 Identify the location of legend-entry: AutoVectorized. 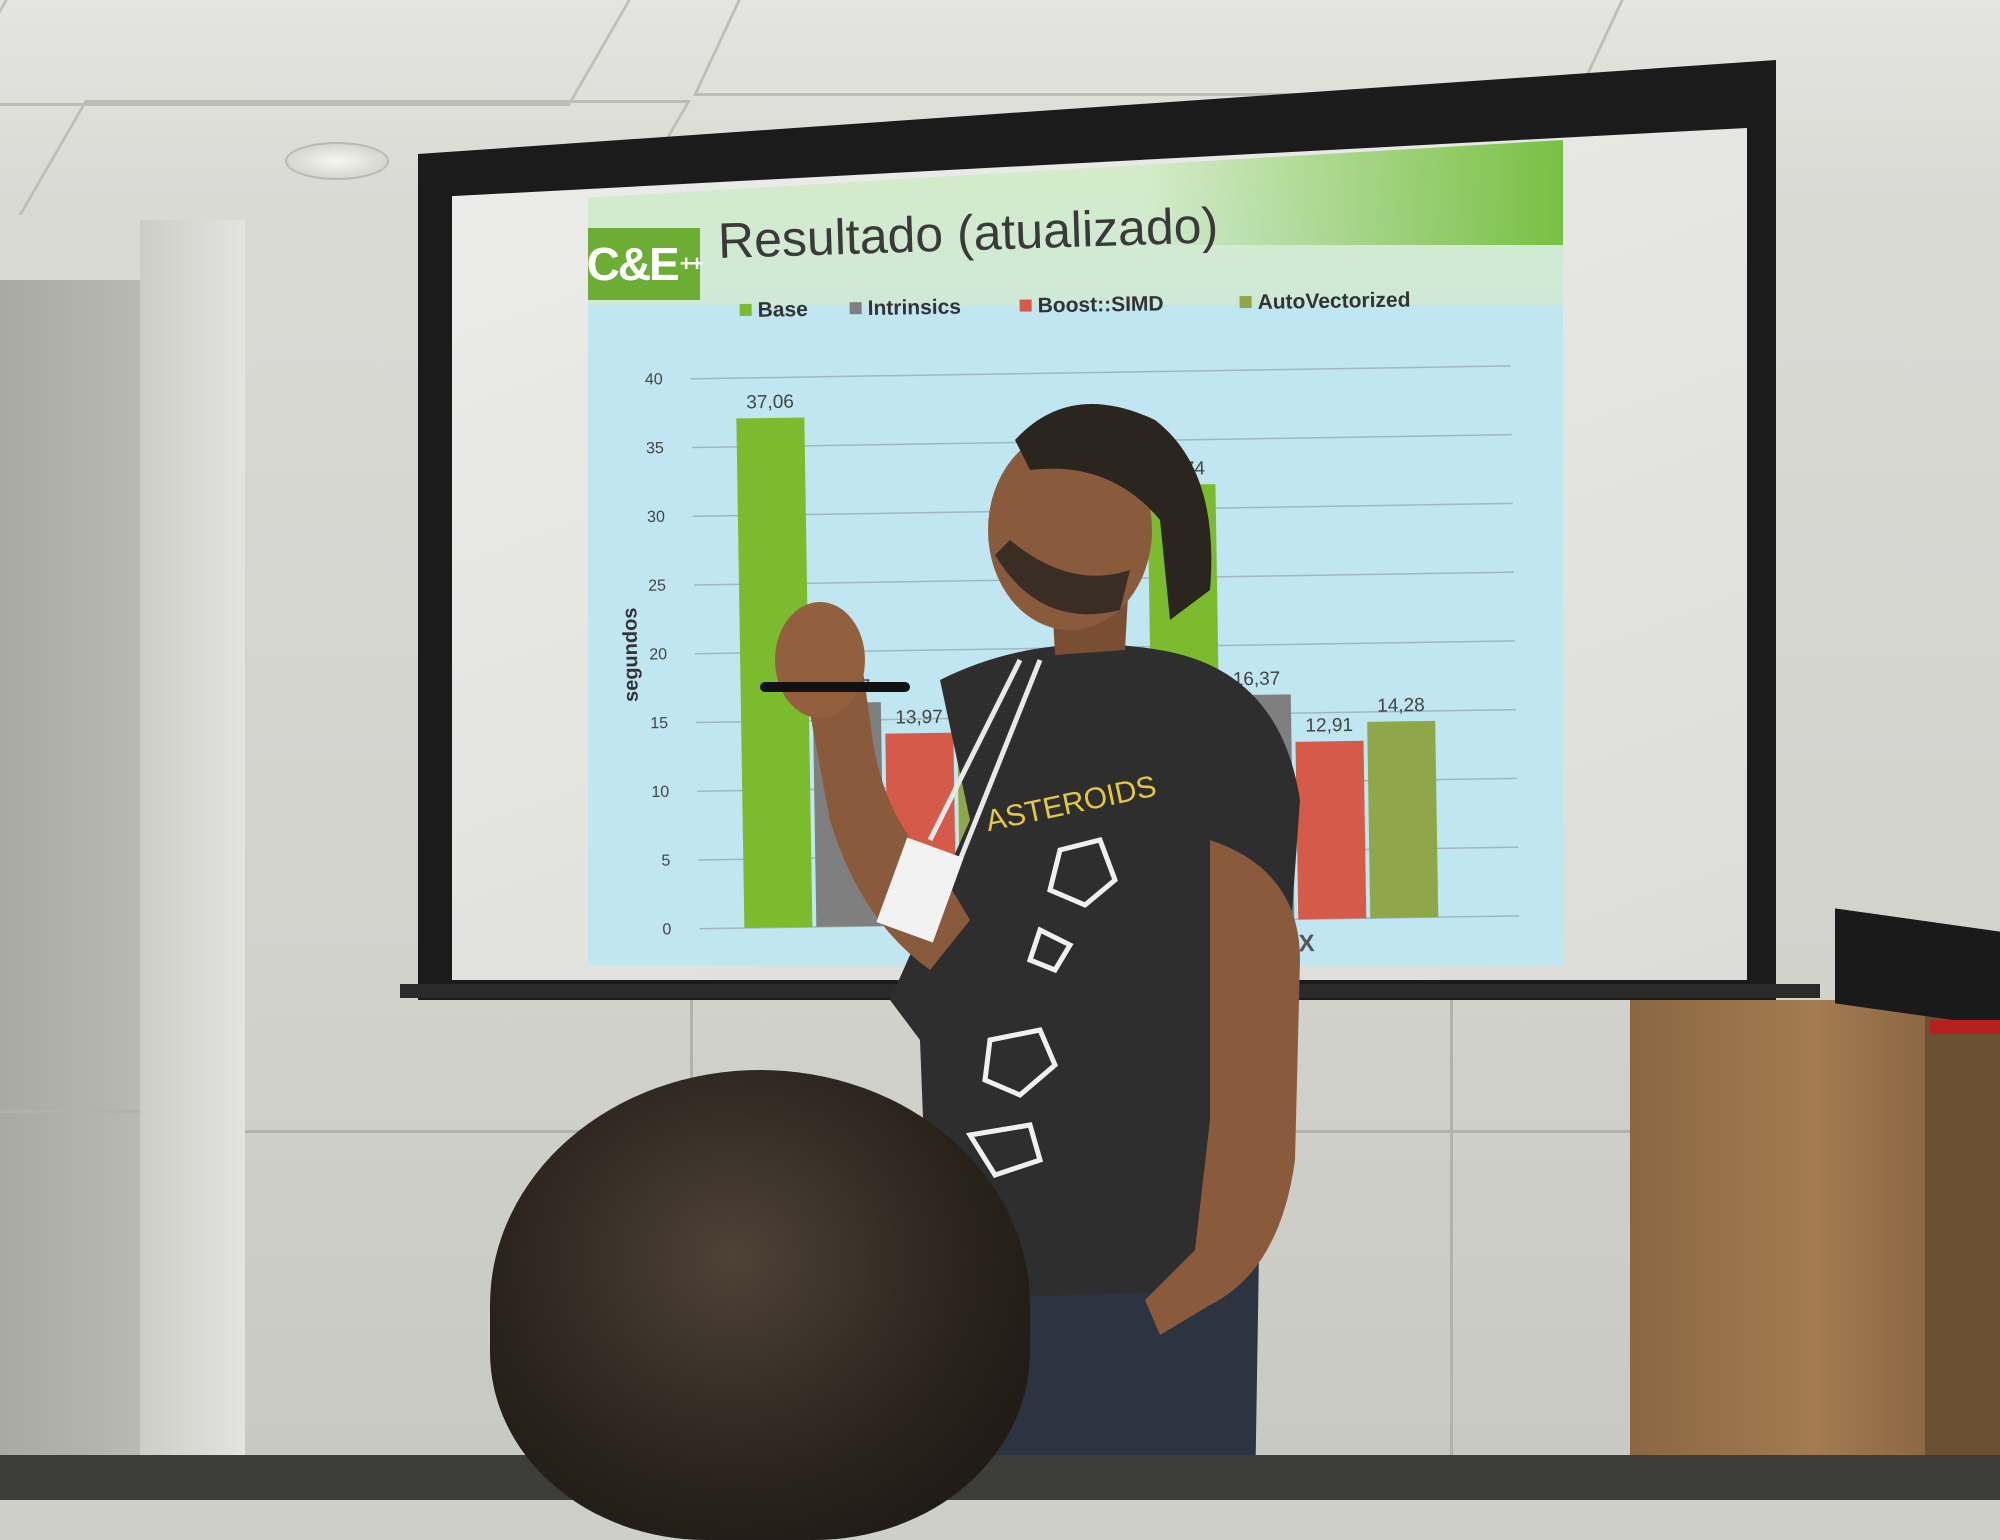
(1333, 301).